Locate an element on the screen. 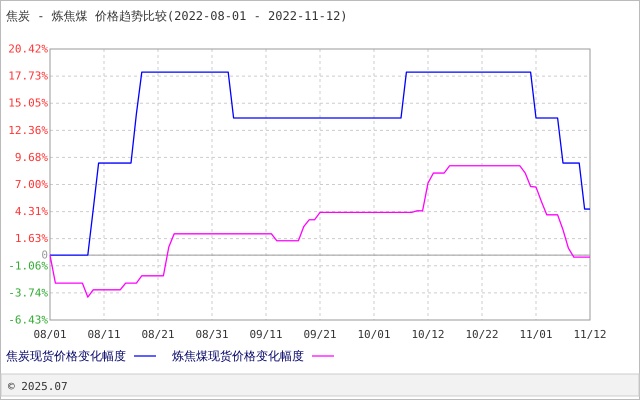 The image size is (640, 400). y-tick-label: 0 is located at coordinates (44, 255).